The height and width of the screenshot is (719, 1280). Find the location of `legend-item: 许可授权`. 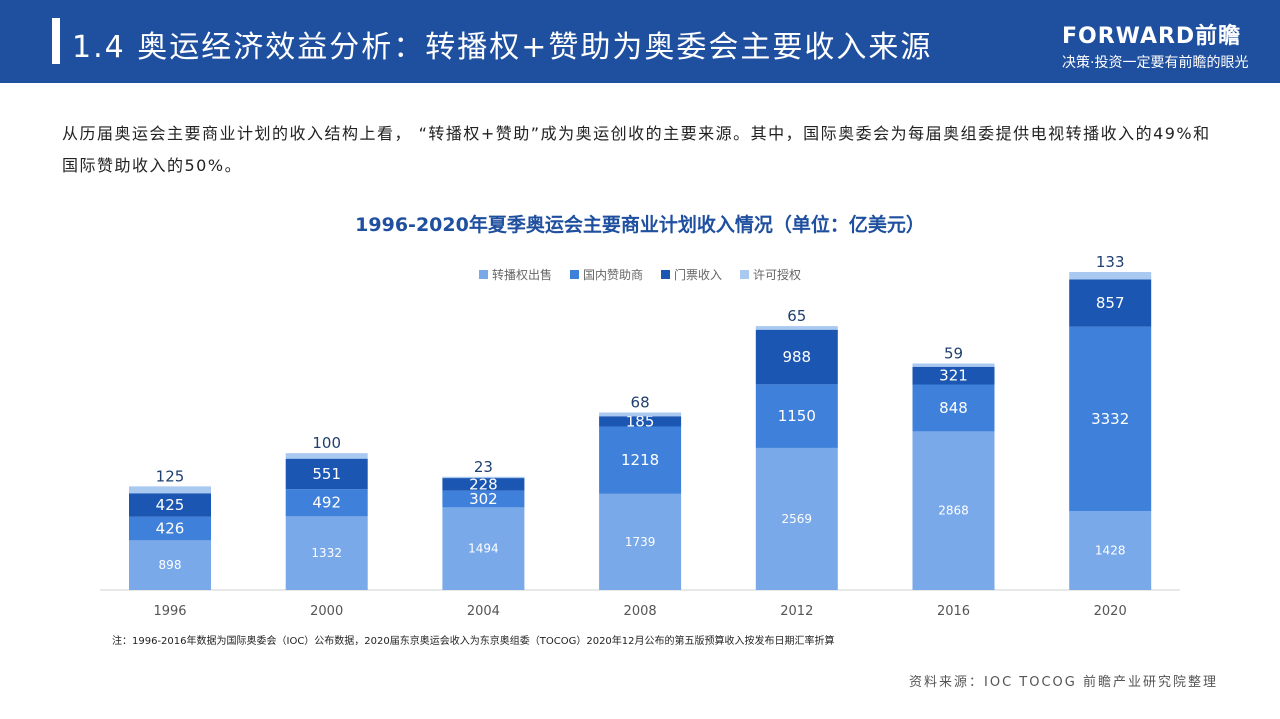

legend-item: 许可授权 is located at coordinates (770, 274).